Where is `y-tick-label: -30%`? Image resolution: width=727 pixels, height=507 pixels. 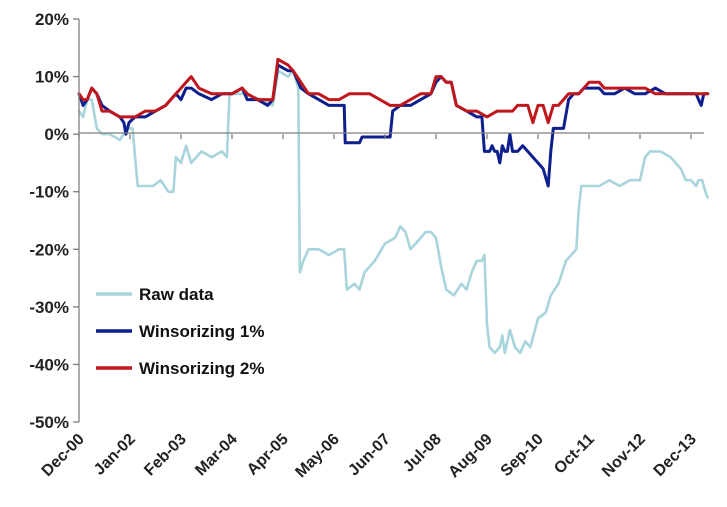 y-tick-label: -30% is located at coordinates (49, 307).